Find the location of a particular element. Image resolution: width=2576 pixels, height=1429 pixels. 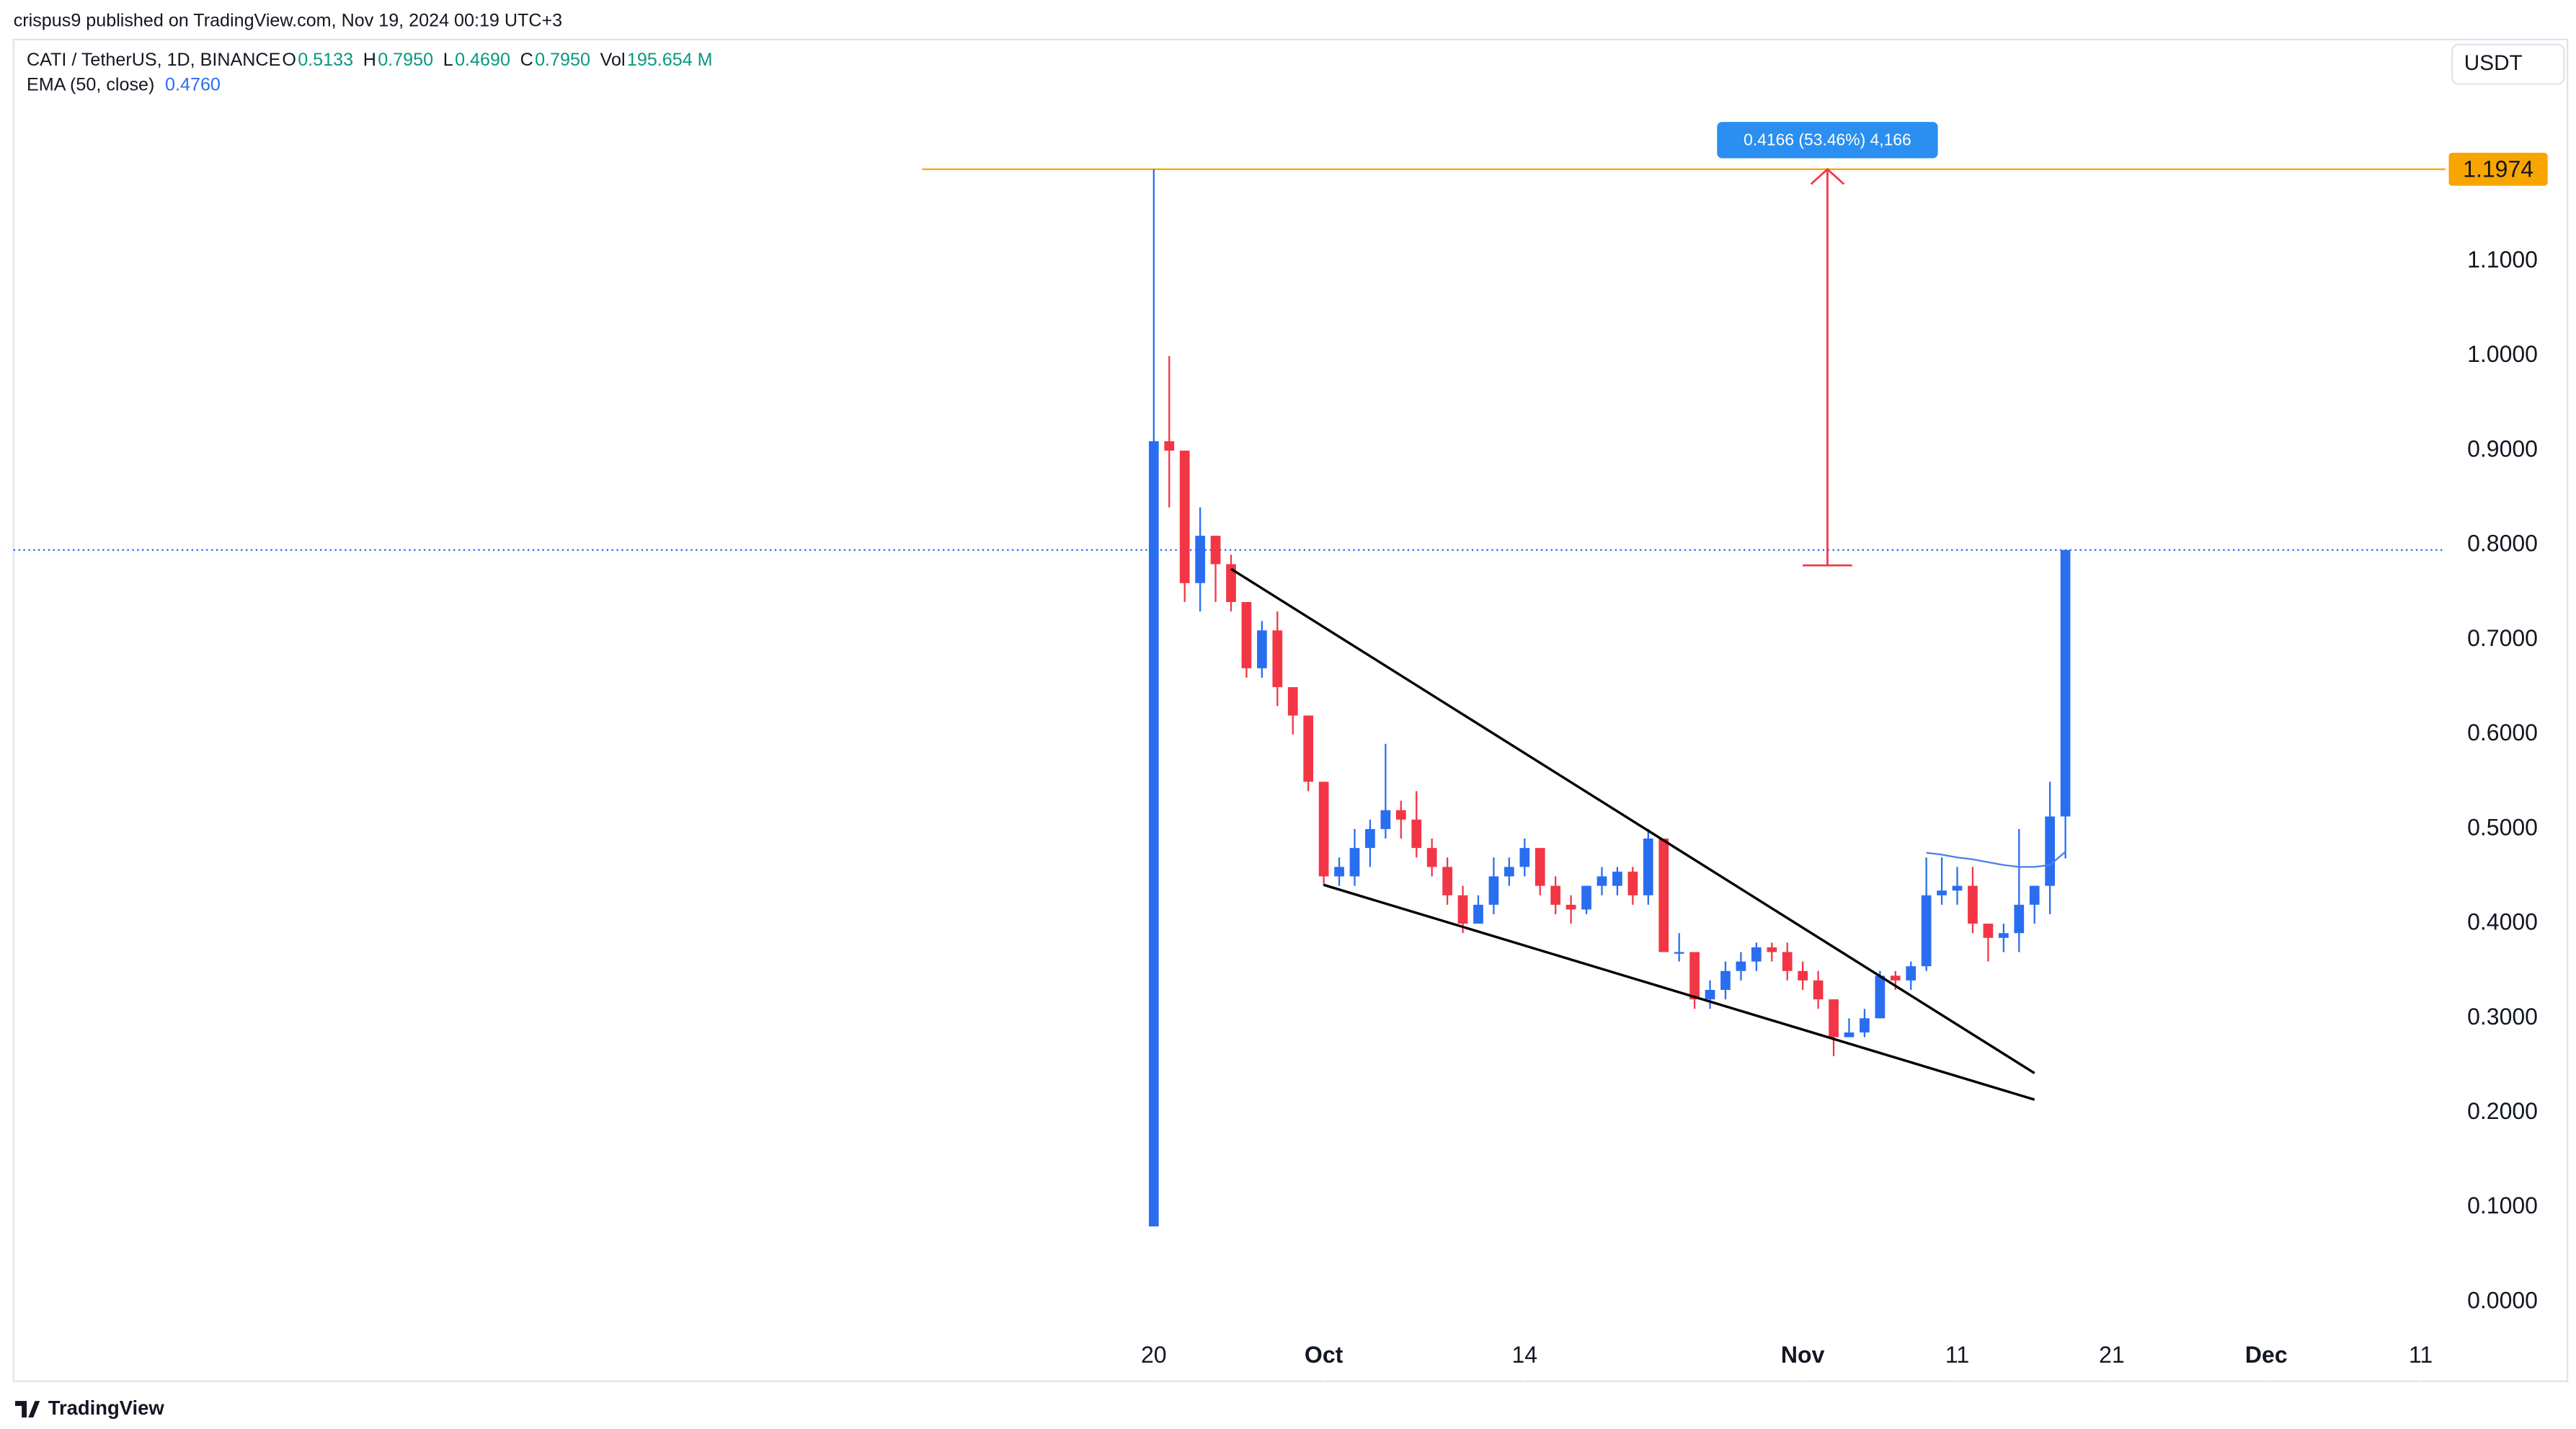

y-tick-label: 1.1000 is located at coordinates (2502, 260).